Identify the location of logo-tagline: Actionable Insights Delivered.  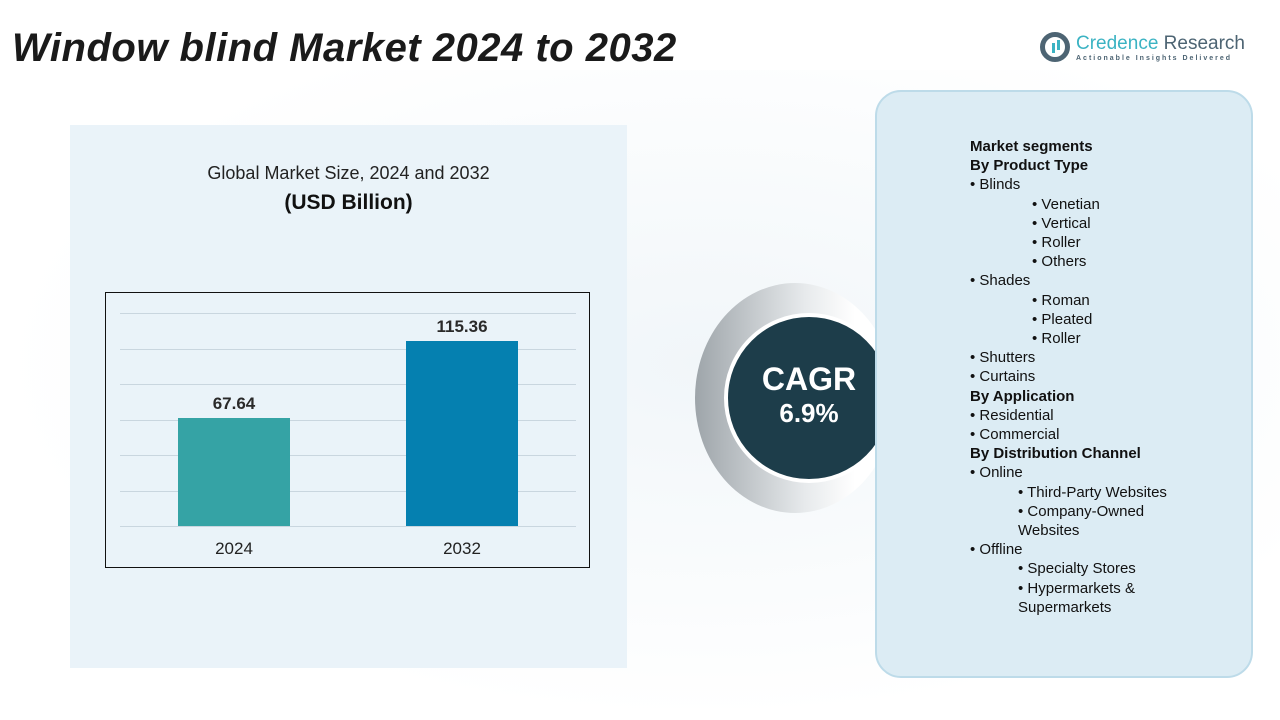
(1154, 58).